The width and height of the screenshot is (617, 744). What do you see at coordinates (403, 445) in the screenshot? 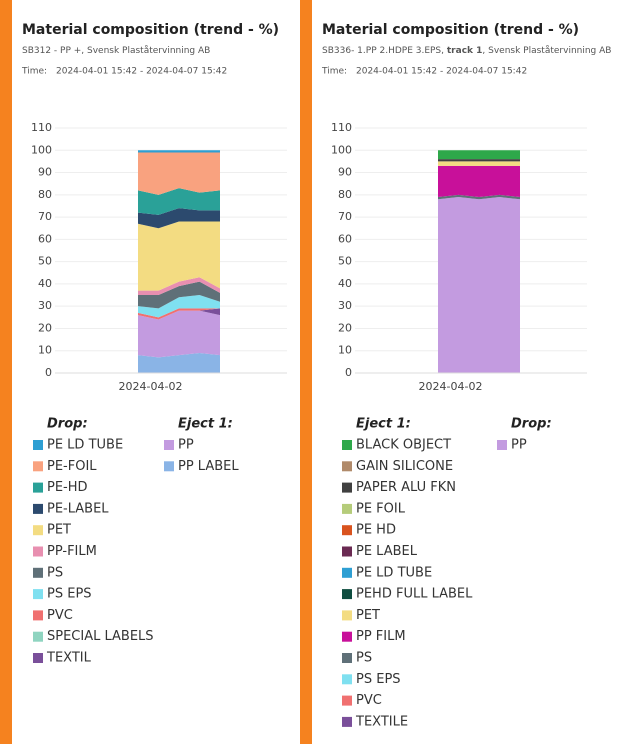
I see `legend-label: BLACK OBJECT` at bounding box center [403, 445].